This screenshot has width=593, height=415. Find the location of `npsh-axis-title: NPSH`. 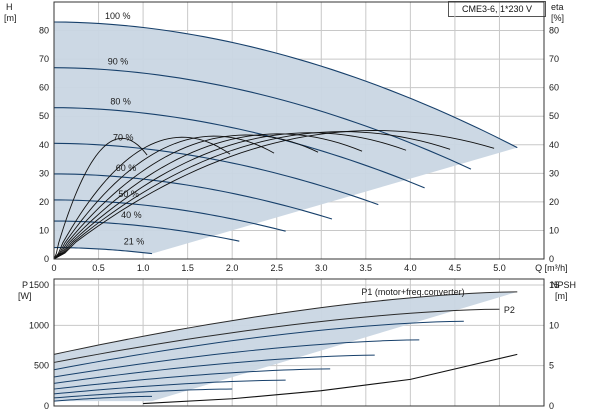

npsh-axis-title: NPSH is located at coordinates (563, 285).